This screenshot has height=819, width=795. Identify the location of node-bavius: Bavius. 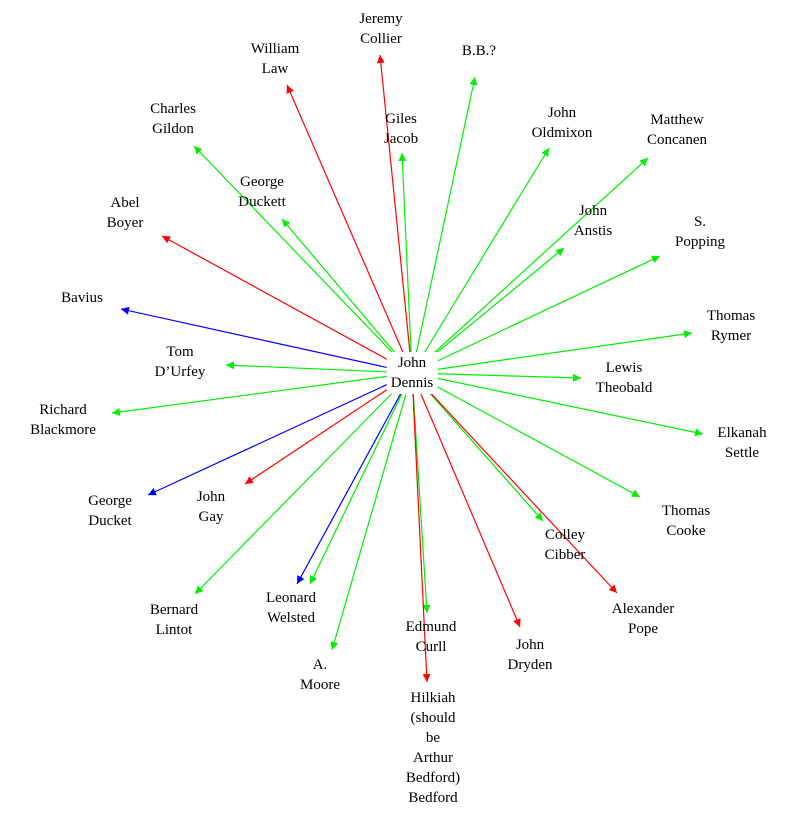
(82, 298).